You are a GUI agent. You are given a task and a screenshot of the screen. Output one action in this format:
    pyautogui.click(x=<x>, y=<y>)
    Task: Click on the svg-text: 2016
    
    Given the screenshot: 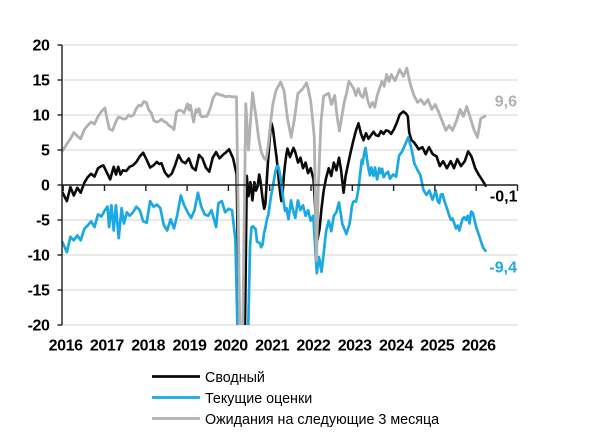 What is the action you would take?
    pyautogui.click(x=66, y=346)
    